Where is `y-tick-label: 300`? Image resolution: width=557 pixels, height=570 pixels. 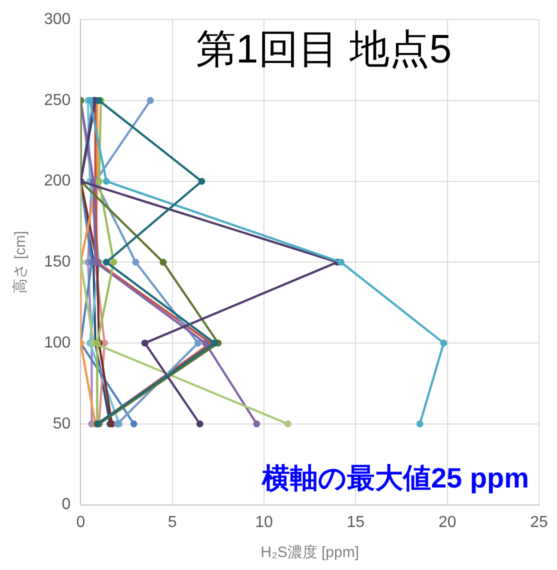 y-tick-label: 300 is located at coordinates (57, 19).